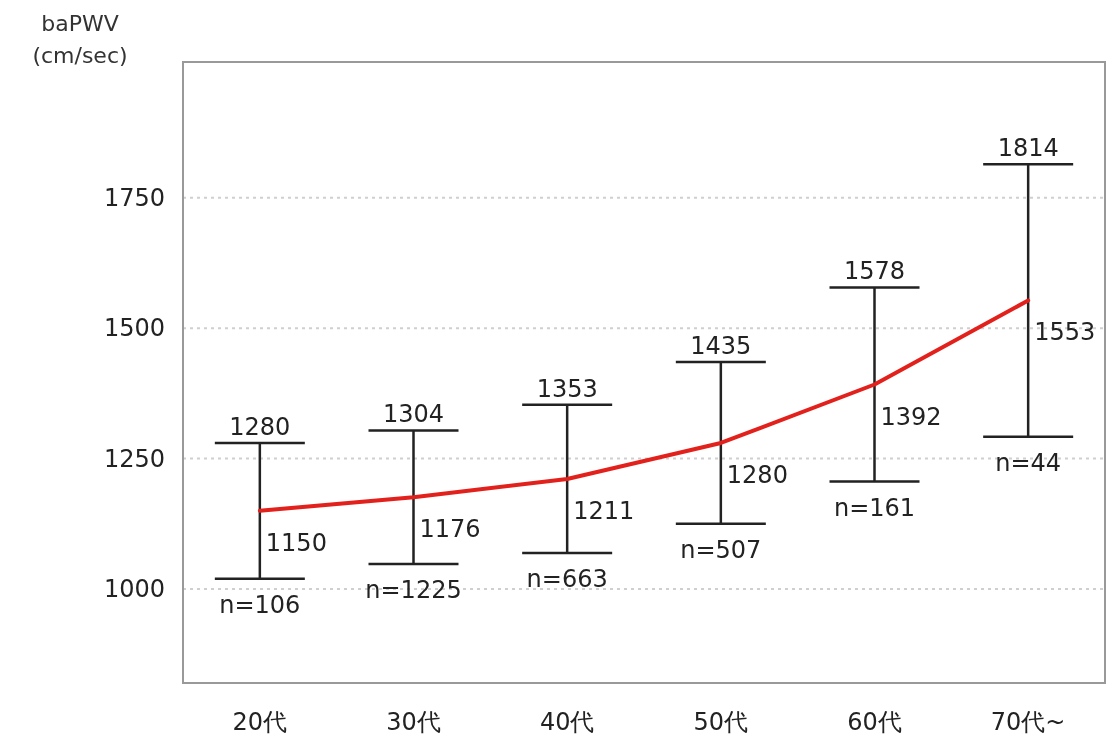  Describe the element at coordinates (134, 589) in the screenshot. I see `y-tick-label: 1000` at that location.